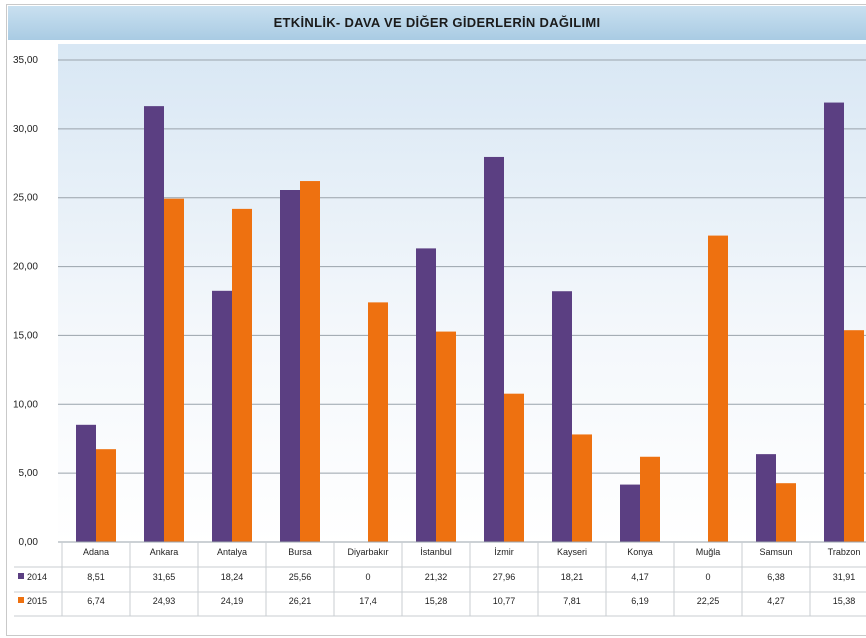 This screenshot has width=866, height=638. I want to click on y-tick-label: 10,00, so click(25, 404).